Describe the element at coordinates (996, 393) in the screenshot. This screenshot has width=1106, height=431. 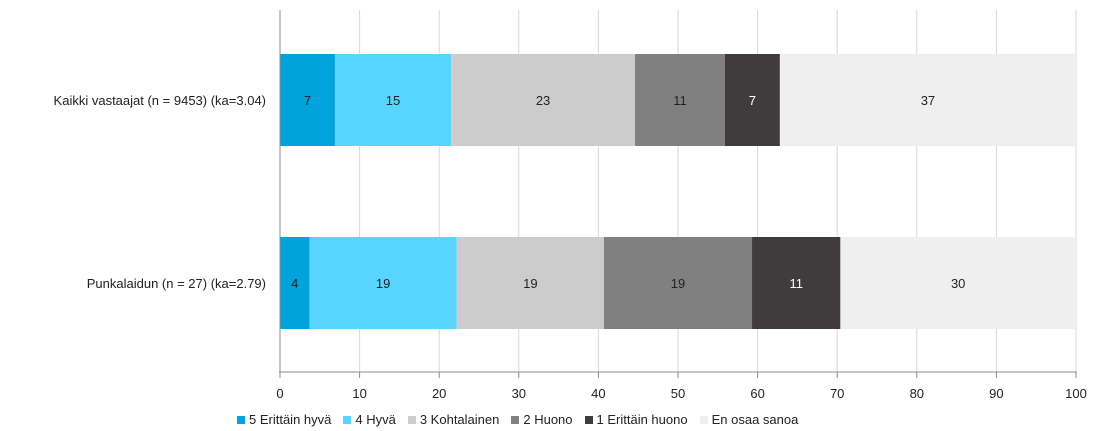
I see `x-tick-label: 90` at that location.